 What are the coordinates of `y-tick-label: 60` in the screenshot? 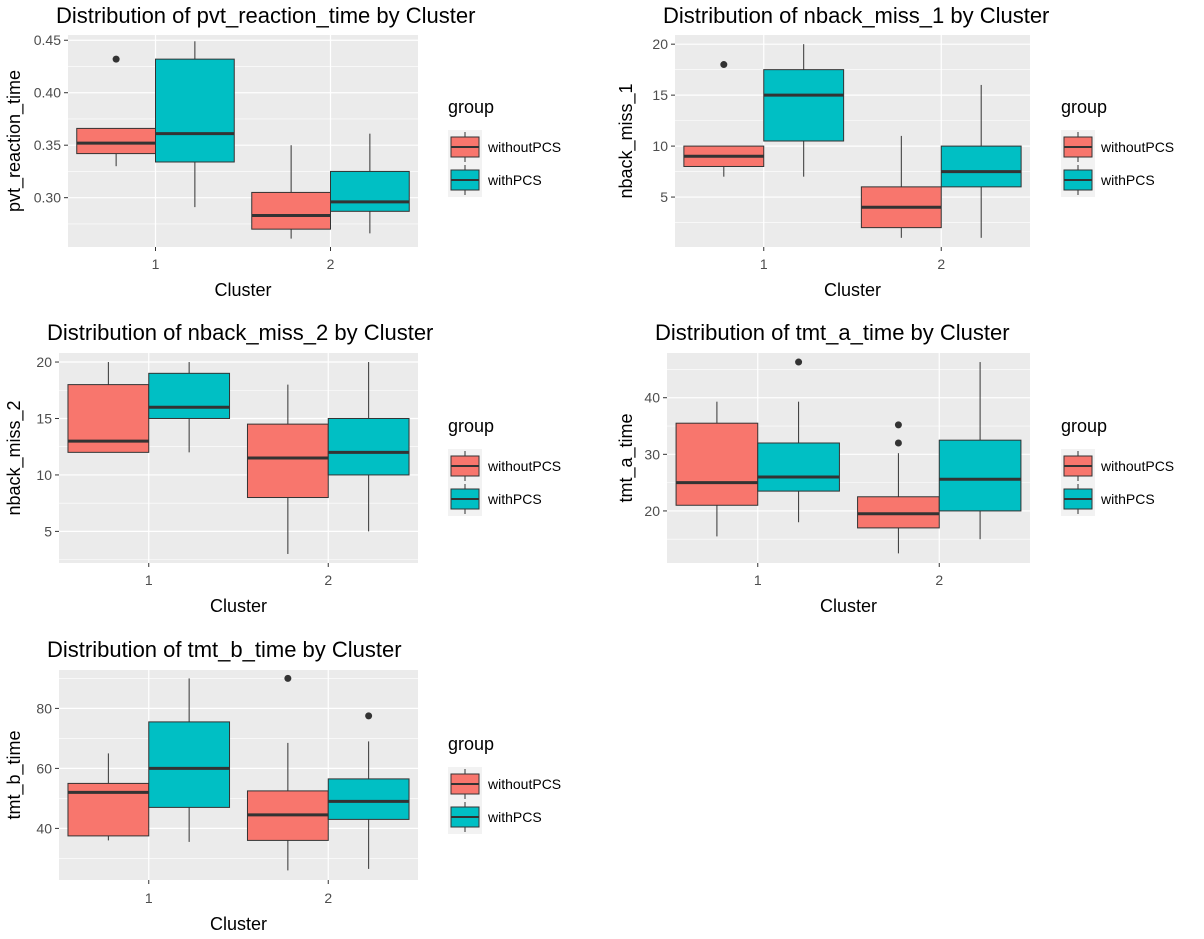 It's located at (44, 768).